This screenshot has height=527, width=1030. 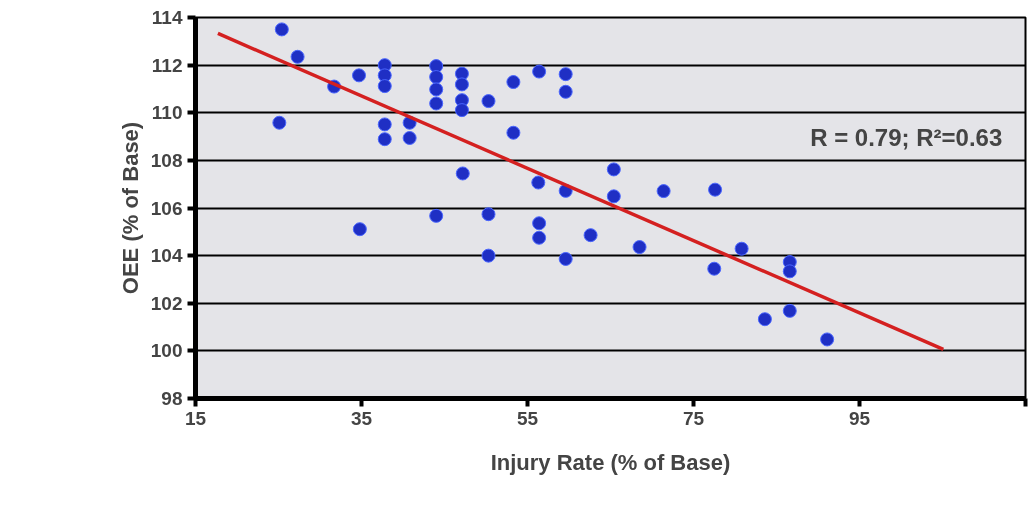 I want to click on annotation: R = 0.79; R²=0.63, so click(x=906, y=138).